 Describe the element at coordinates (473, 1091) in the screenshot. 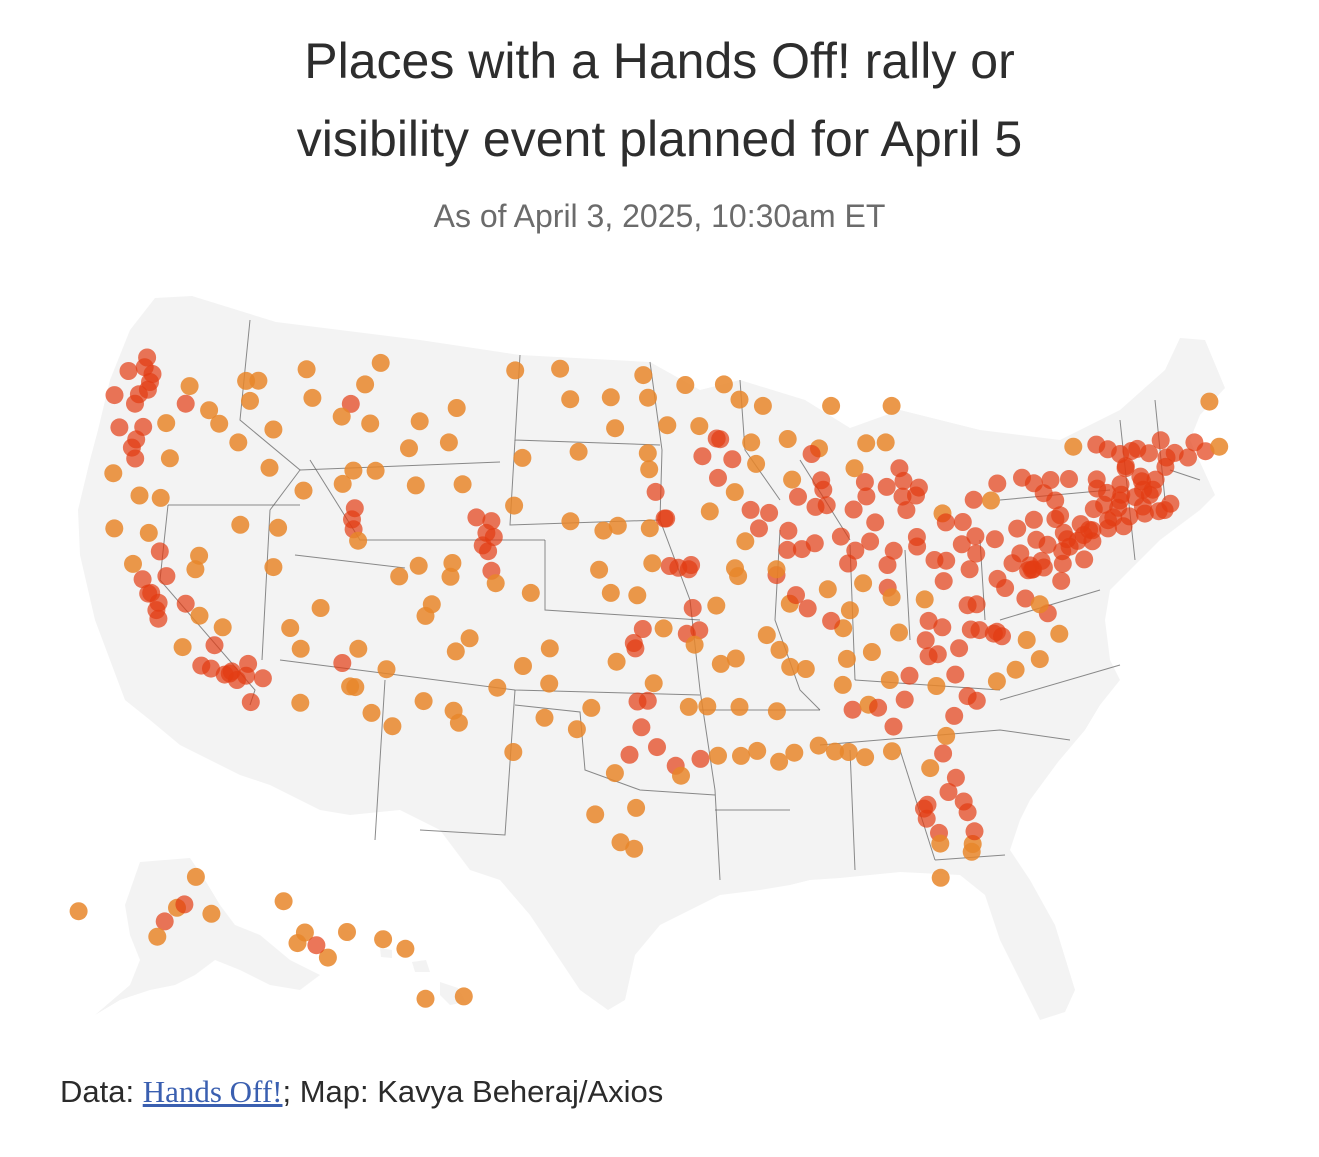

I see `map-credit: ; Map: Kavya Beheraj/Axios` at that location.